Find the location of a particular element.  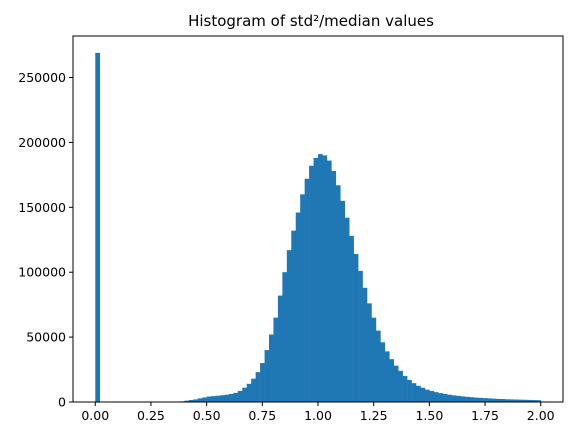

x-tick-label: 2.00 is located at coordinates (541, 415).